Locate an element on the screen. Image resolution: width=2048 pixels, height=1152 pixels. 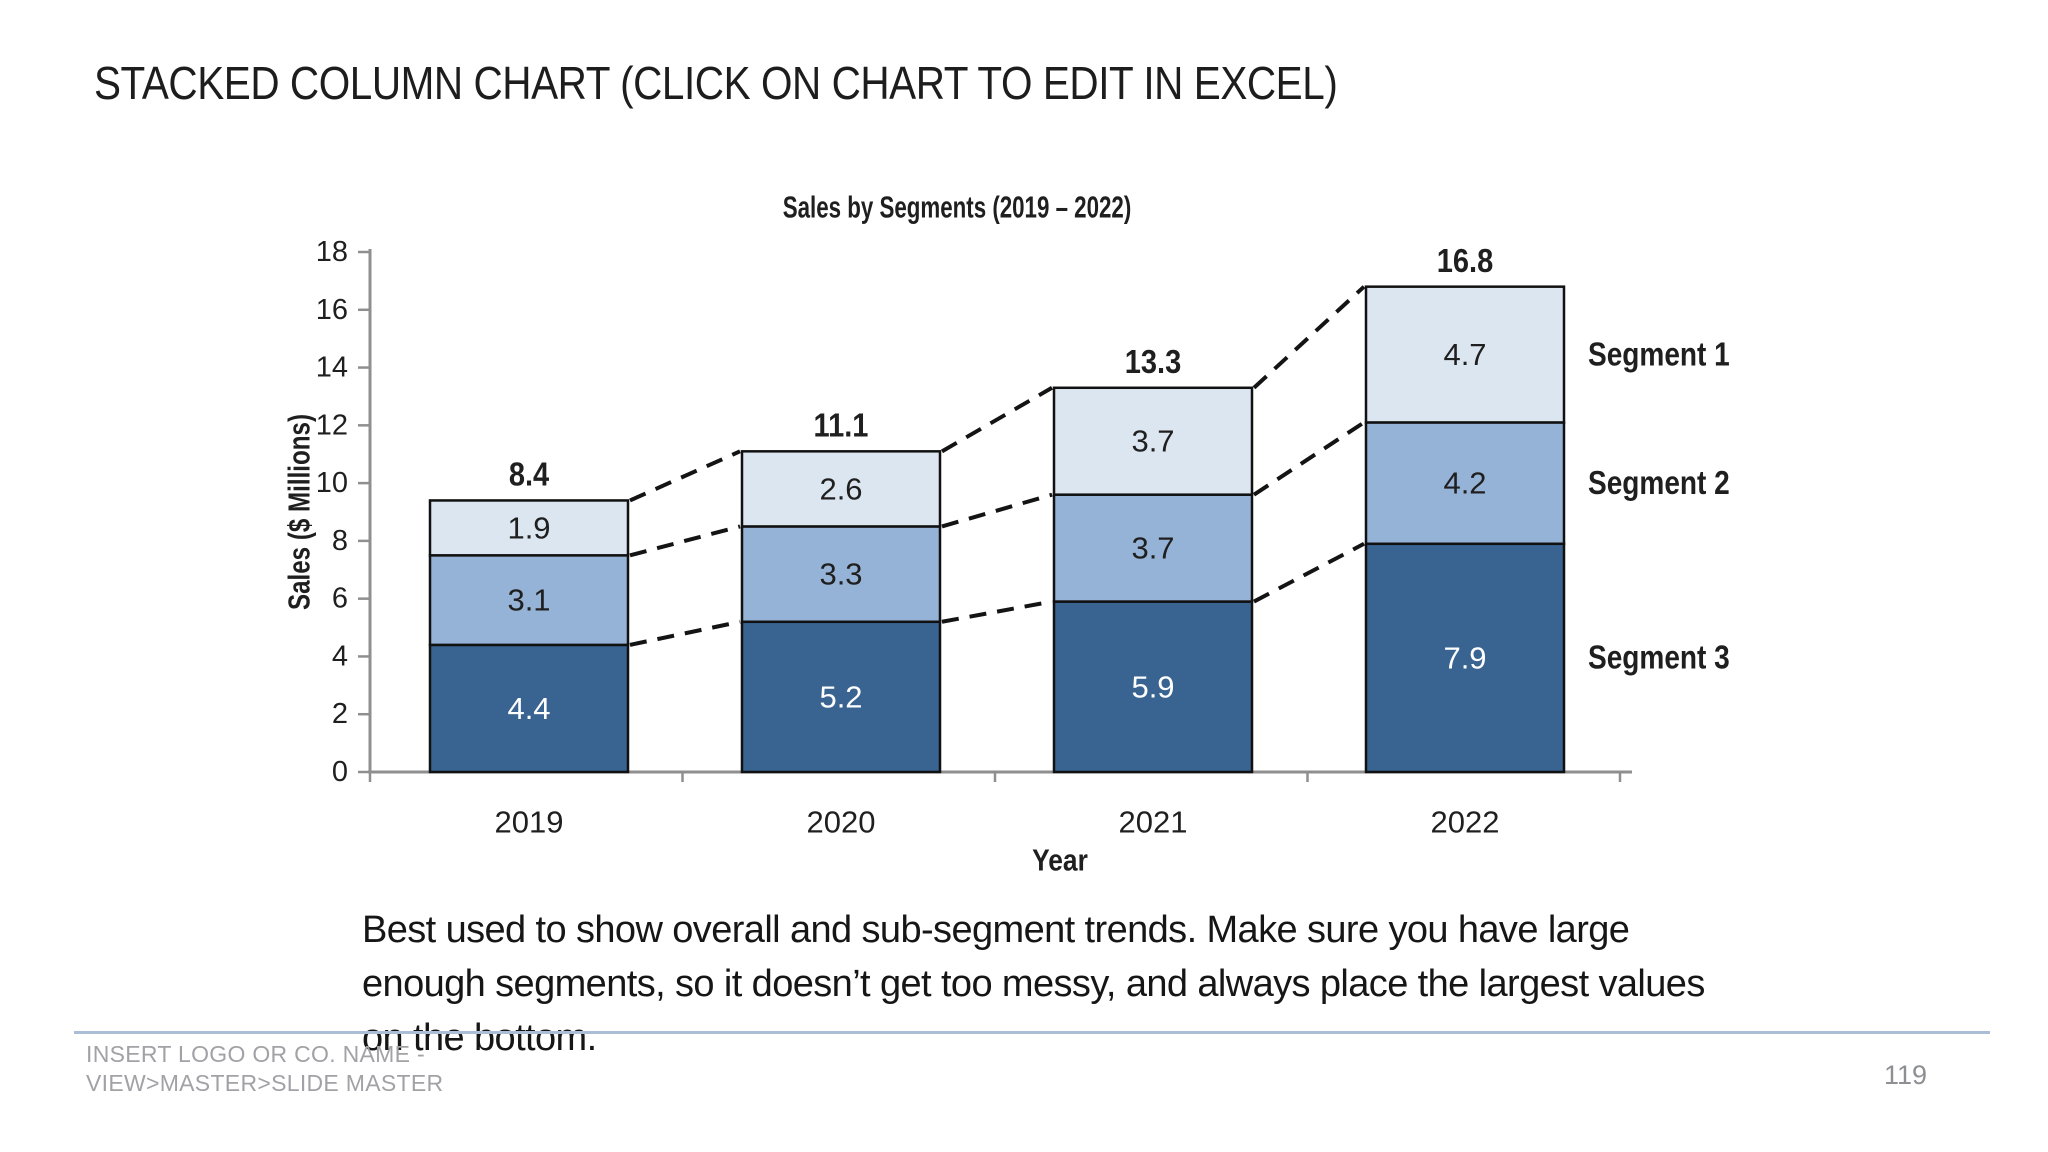
y-tick-label: 6 is located at coordinates (340, 599).